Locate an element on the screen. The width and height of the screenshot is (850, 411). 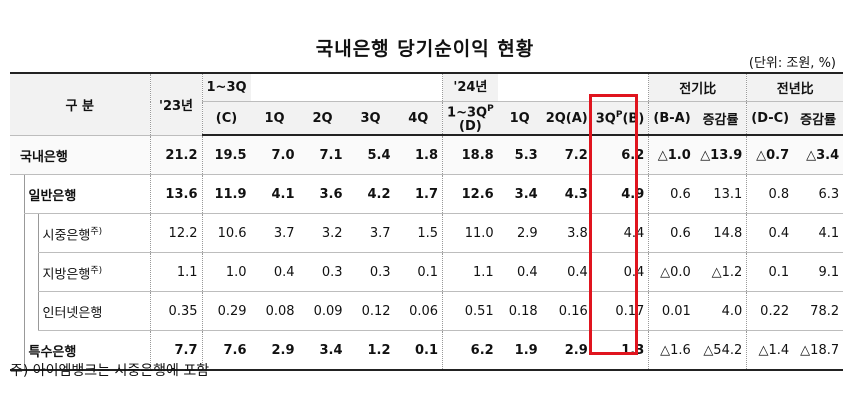
header-2024-q123: 1~3QP is located at coordinates (470, 111).